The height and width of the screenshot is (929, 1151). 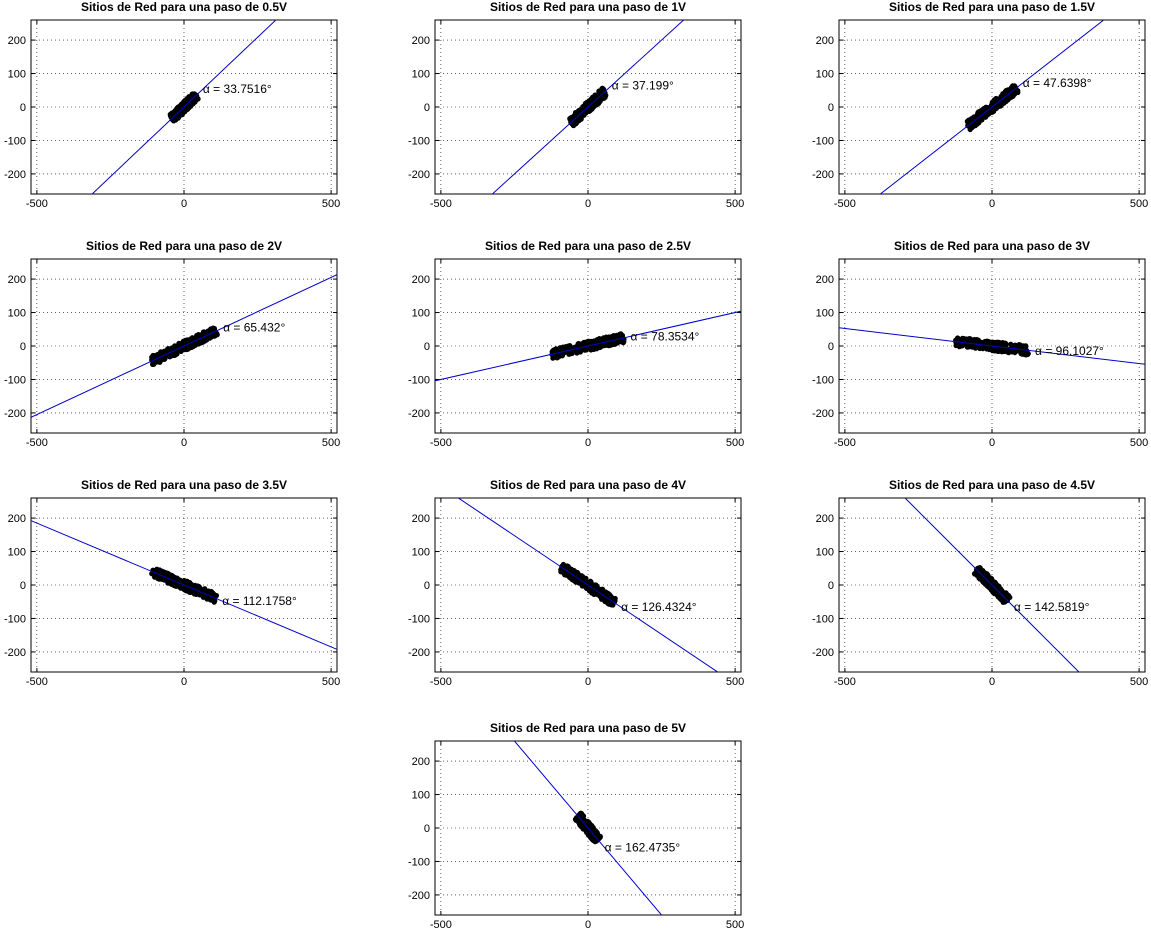 What do you see at coordinates (659, 607) in the screenshot?
I see `alpha-annotation: α = 126.4324°` at bounding box center [659, 607].